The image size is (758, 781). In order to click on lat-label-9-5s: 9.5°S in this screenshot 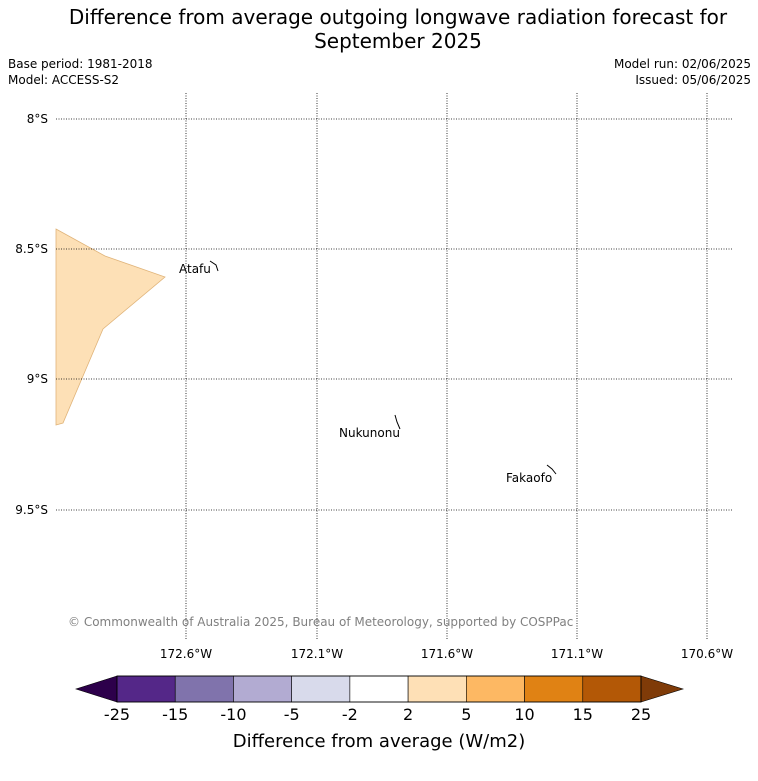, I will do `click(31, 510)`.